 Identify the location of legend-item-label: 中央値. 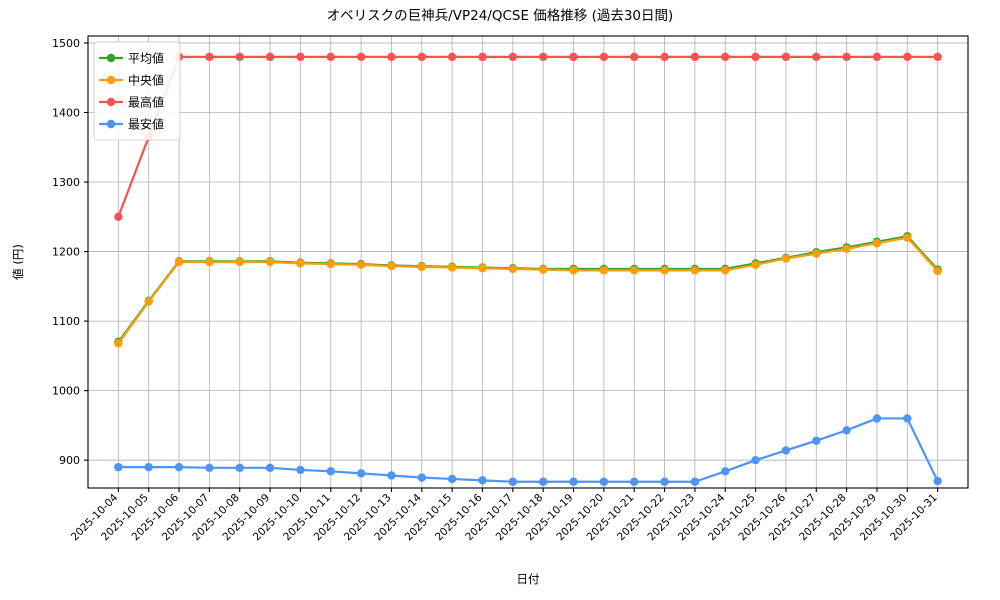
(146, 80).